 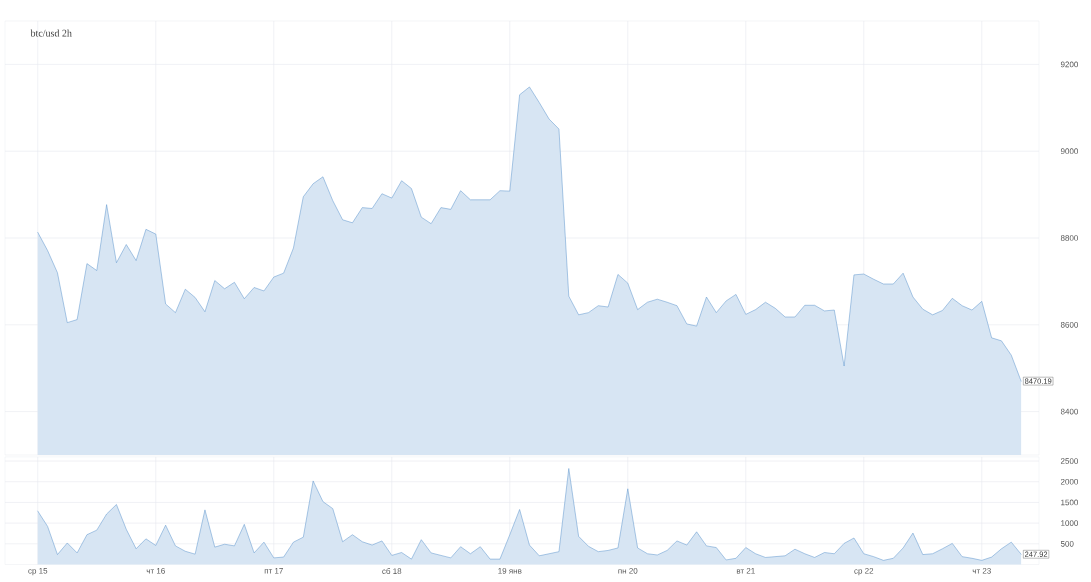 I want to click on text: btc/usd 2h, so click(x=51, y=33).